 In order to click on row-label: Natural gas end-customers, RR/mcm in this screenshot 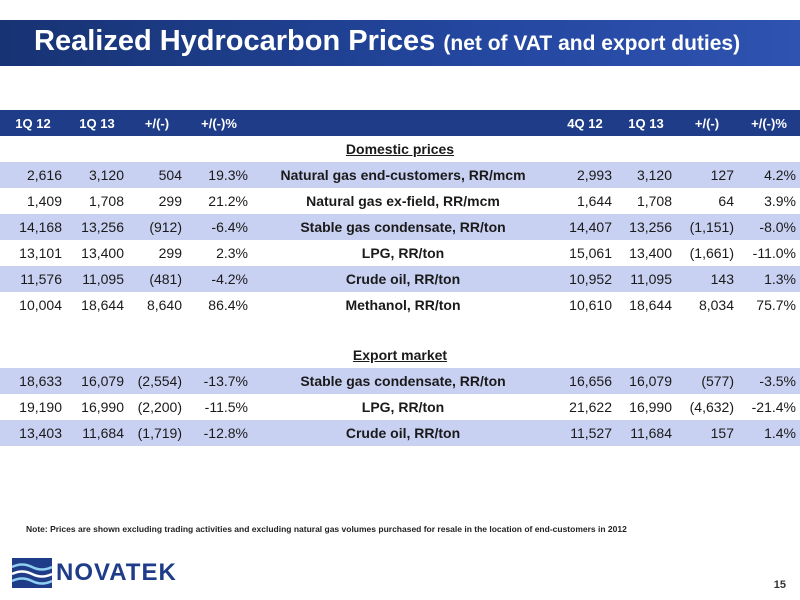, I will do `click(403, 175)`.